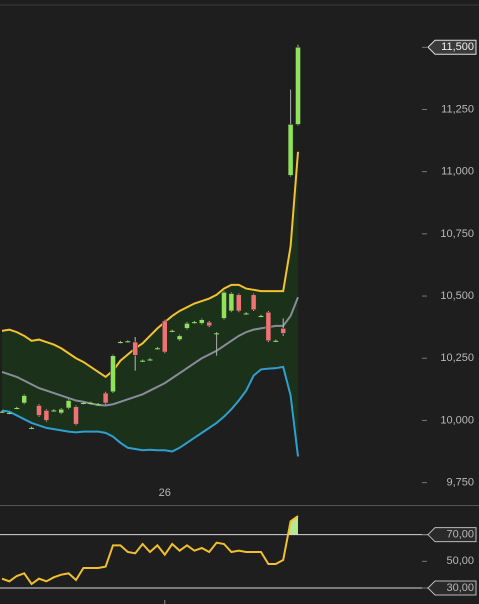  Describe the element at coordinates (457, 420) in the screenshot. I see `y-tick-label: 10,000` at that location.